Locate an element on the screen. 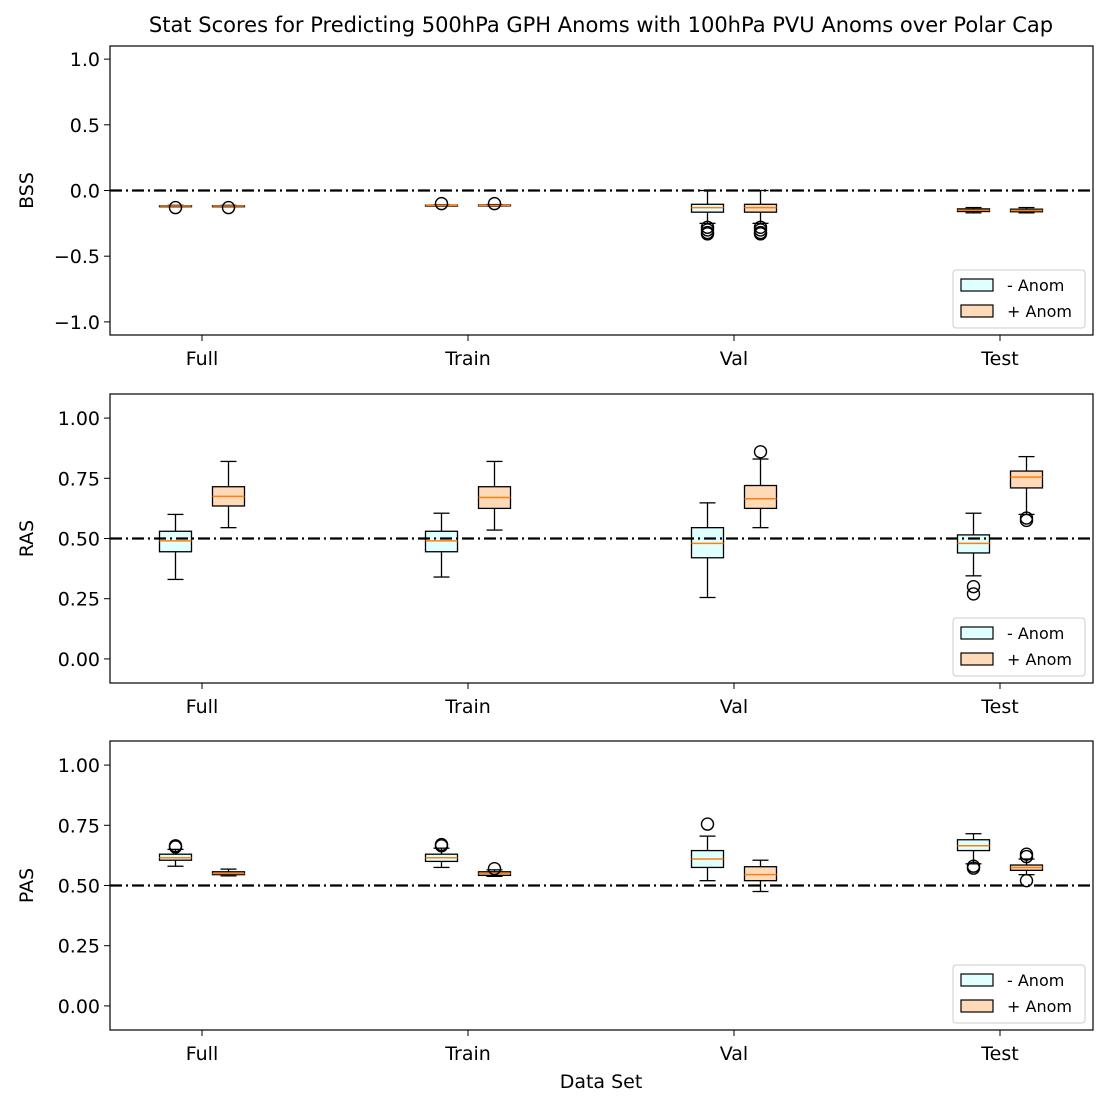 The height and width of the screenshot is (1108, 1109). y-axis-title: PAS is located at coordinates (27, 885).